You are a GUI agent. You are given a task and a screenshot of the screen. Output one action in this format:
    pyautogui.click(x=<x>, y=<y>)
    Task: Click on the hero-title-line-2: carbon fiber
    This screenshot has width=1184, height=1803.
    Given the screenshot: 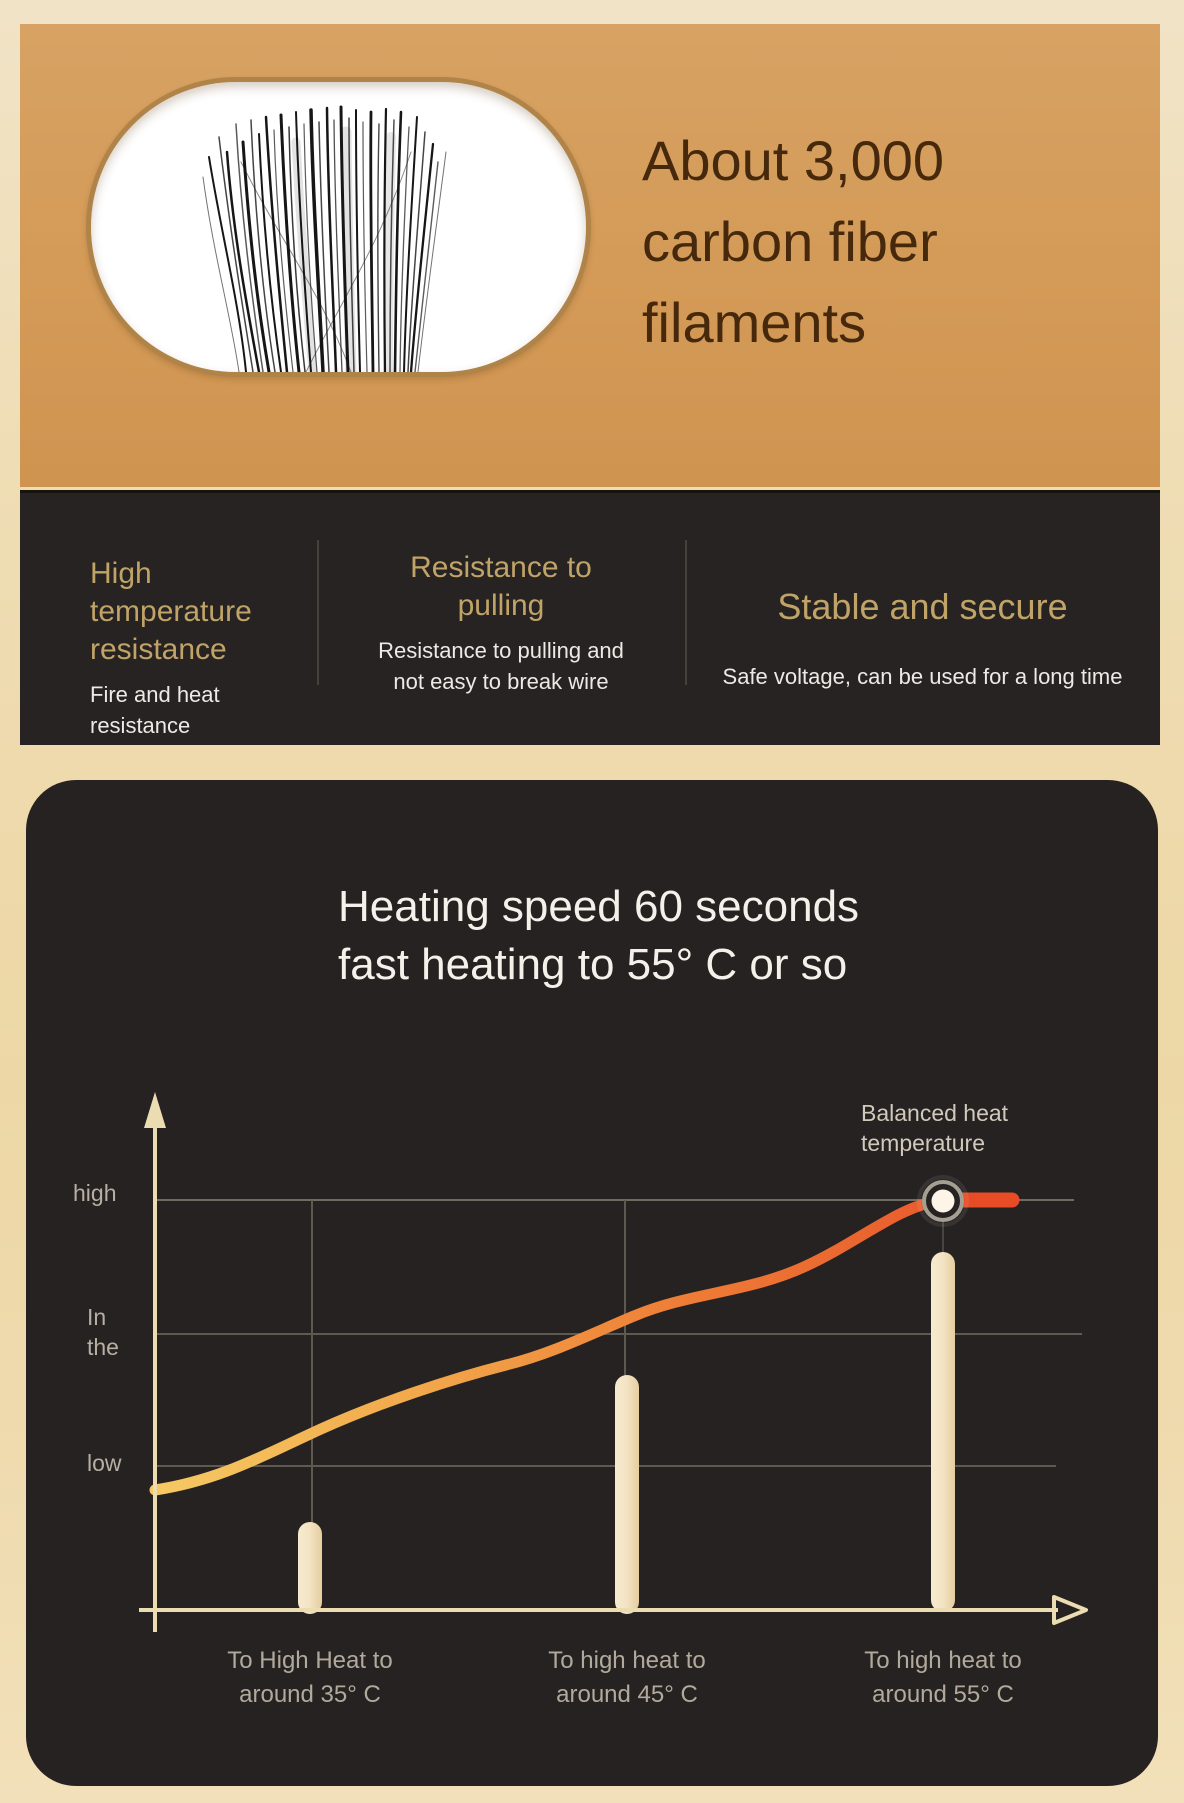 What is the action you would take?
    pyautogui.click(x=790, y=241)
    